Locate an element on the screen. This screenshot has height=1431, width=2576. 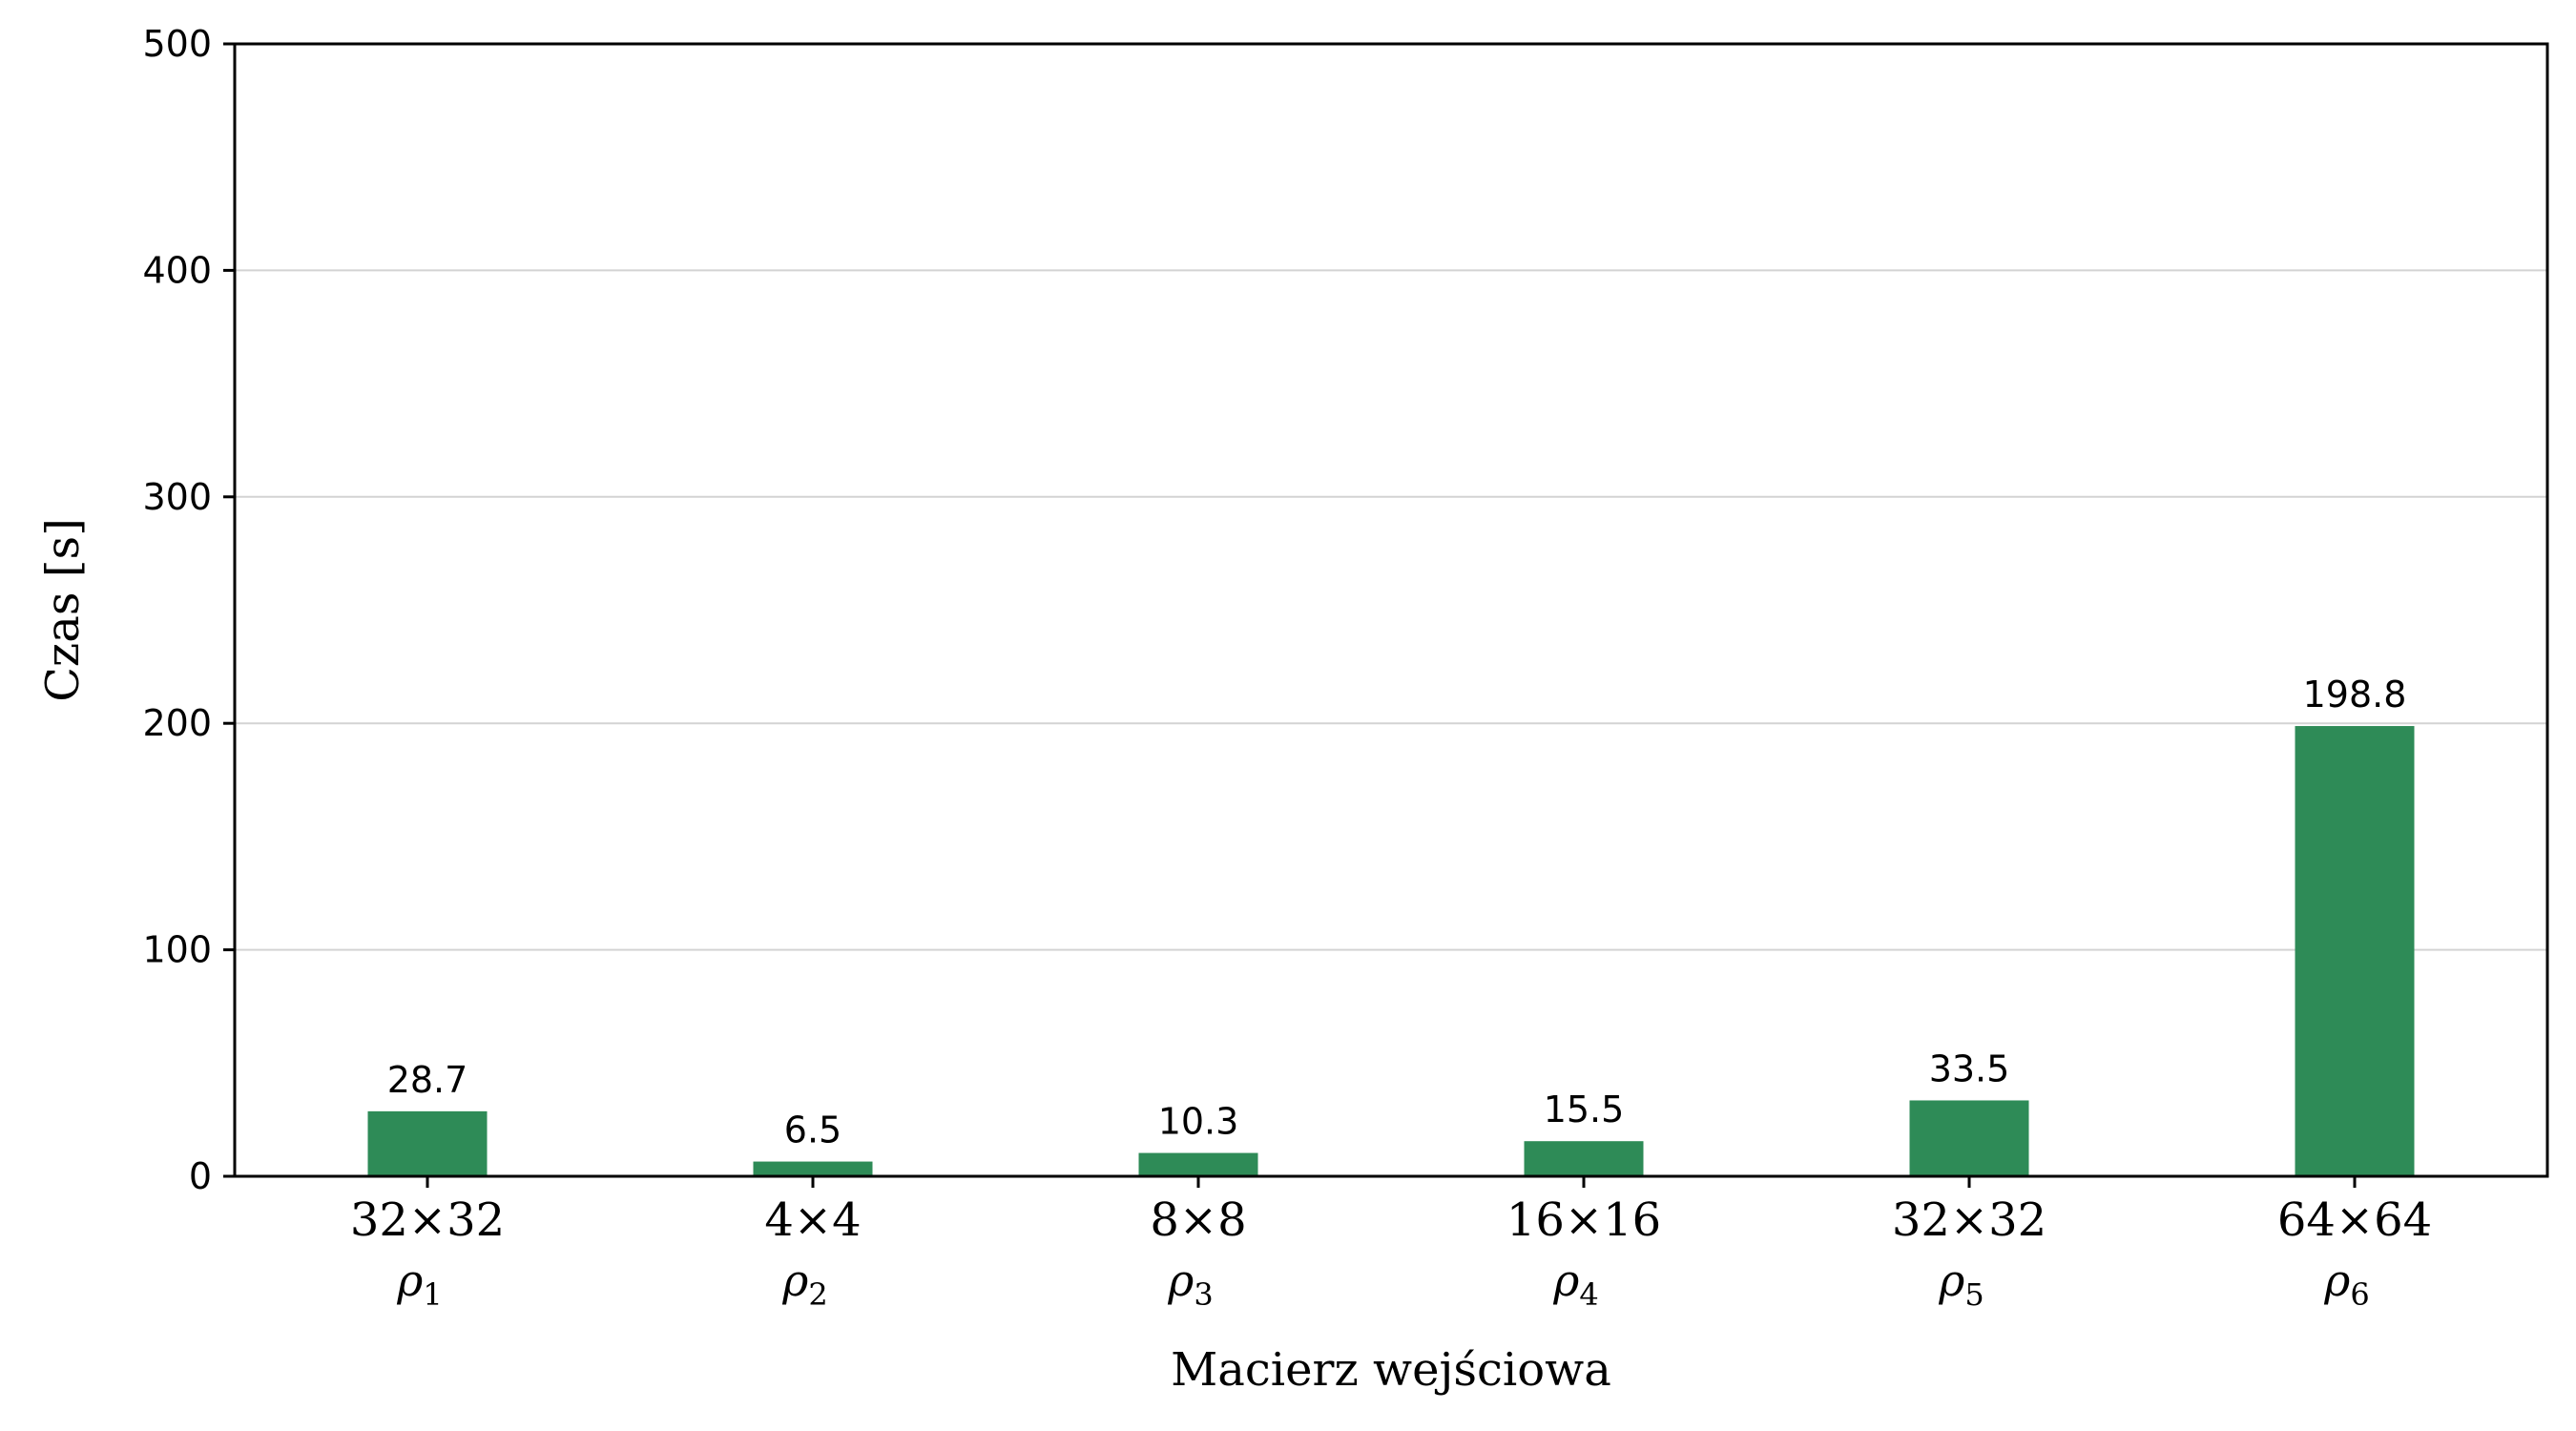
y-tick-label: 200 is located at coordinates (177, 723).